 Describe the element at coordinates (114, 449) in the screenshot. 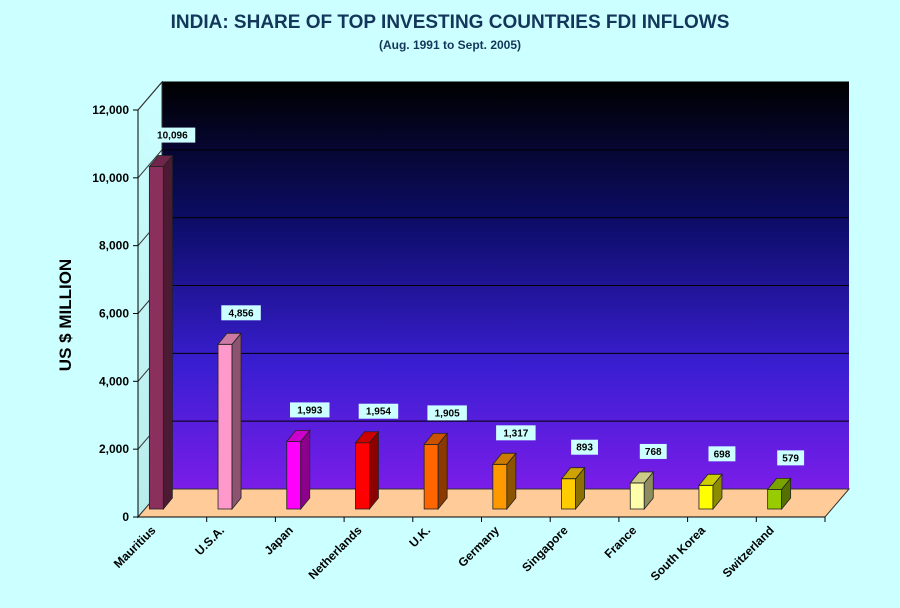

I see `y-tick-label: 2,000` at that location.